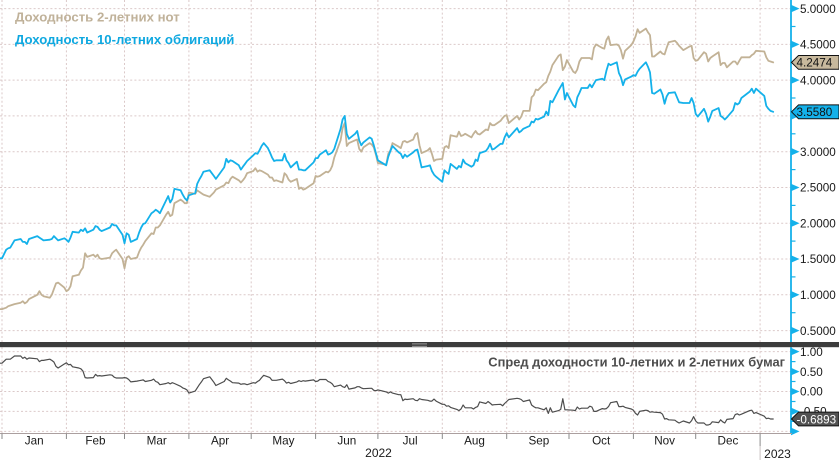 This screenshot has width=839, height=461. Describe the element at coordinates (818, 223) in the screenshot. I see `svg-text: 2.0000` at that location.